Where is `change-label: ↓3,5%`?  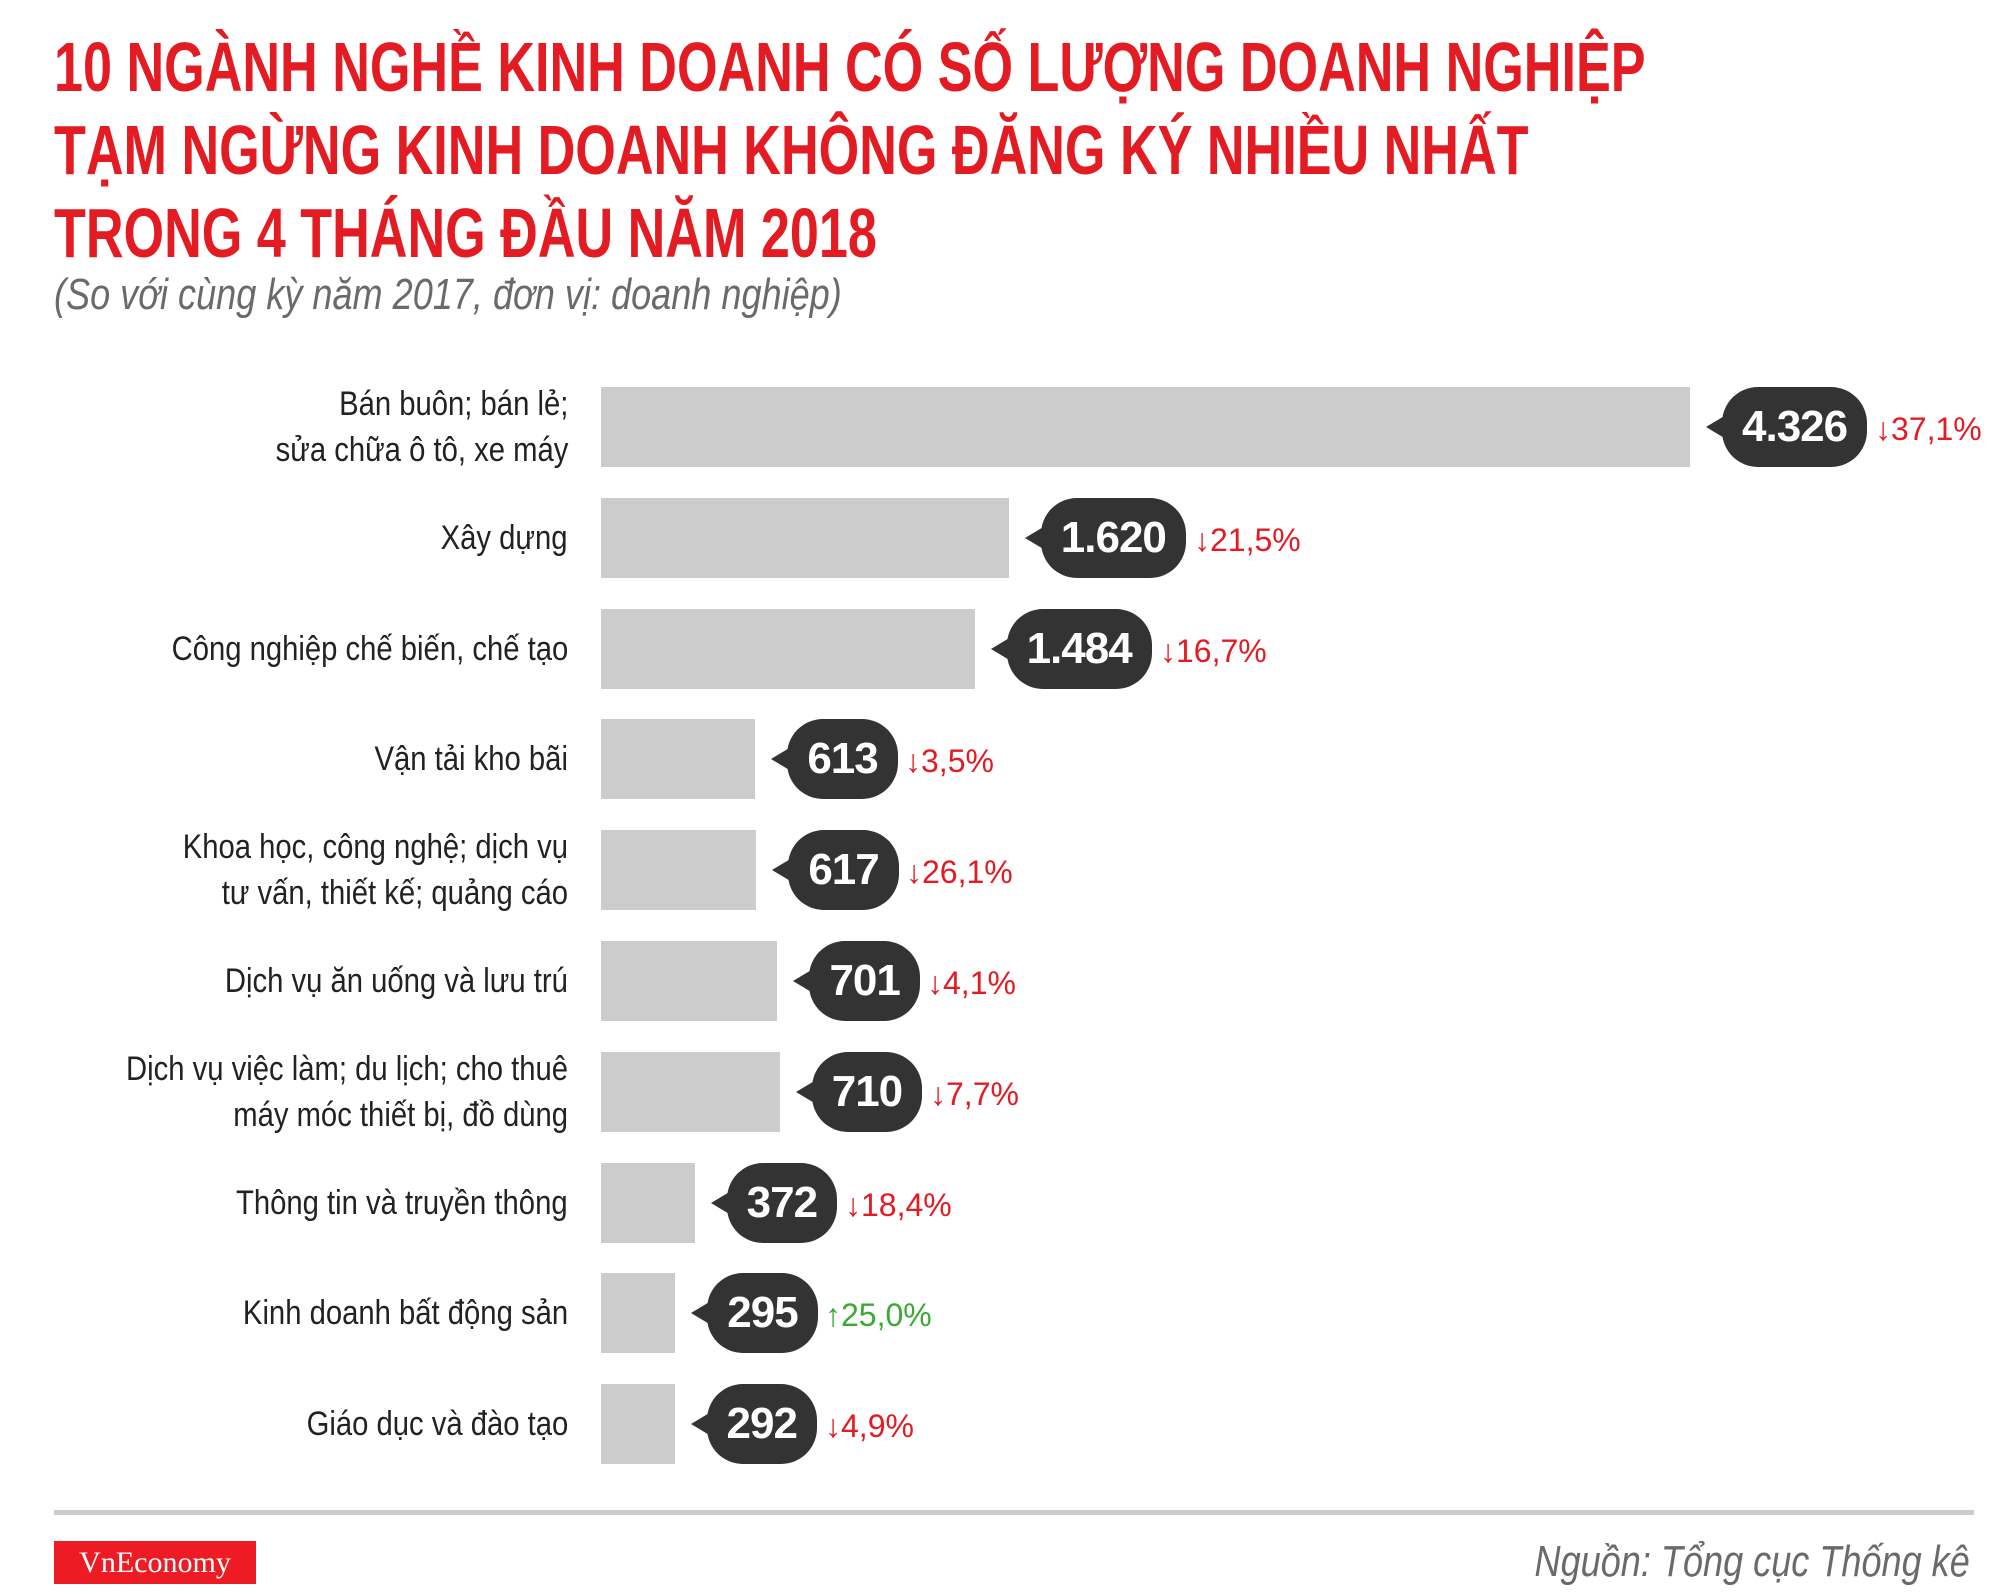
change-label: ↓3,5% is located at coordinates (949, 759).